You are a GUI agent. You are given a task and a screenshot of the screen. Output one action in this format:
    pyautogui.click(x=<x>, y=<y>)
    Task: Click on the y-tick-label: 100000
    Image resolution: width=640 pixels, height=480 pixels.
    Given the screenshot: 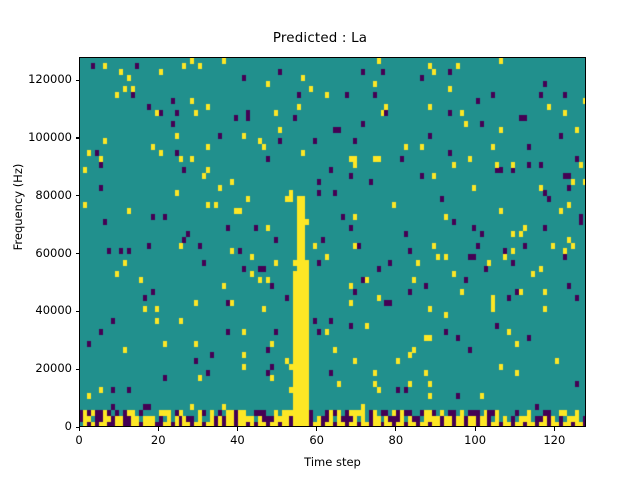 What is the action you would take?
    pyautogui.click(x=50, y=136)
    